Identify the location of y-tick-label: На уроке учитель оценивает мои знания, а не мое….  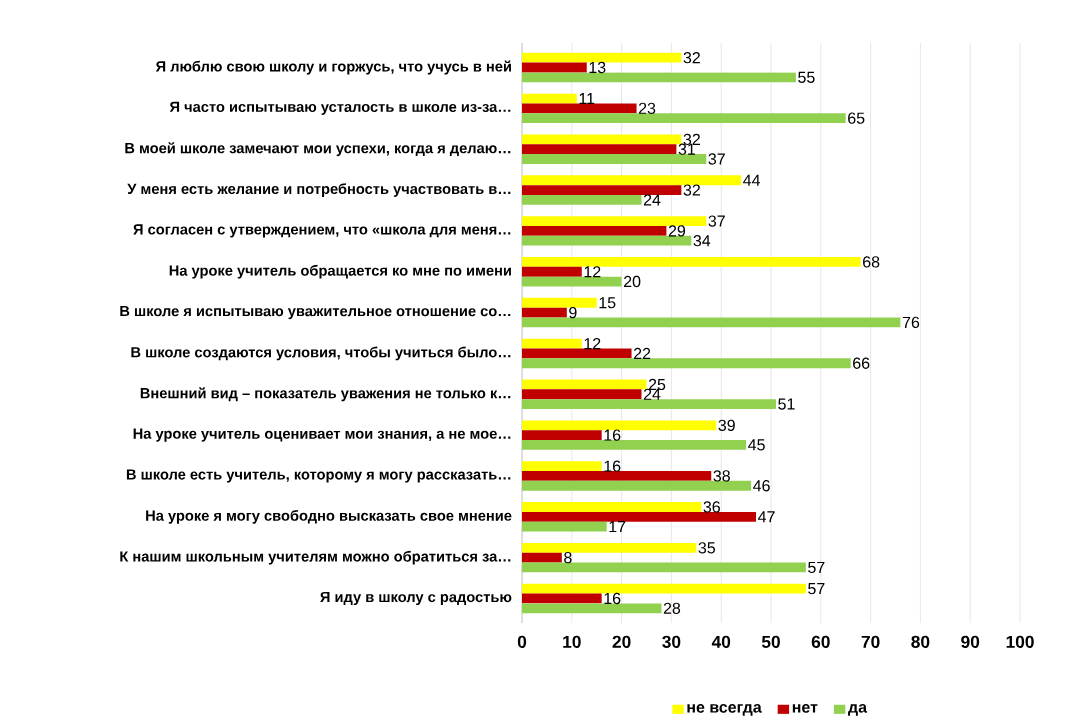
(322, 435).